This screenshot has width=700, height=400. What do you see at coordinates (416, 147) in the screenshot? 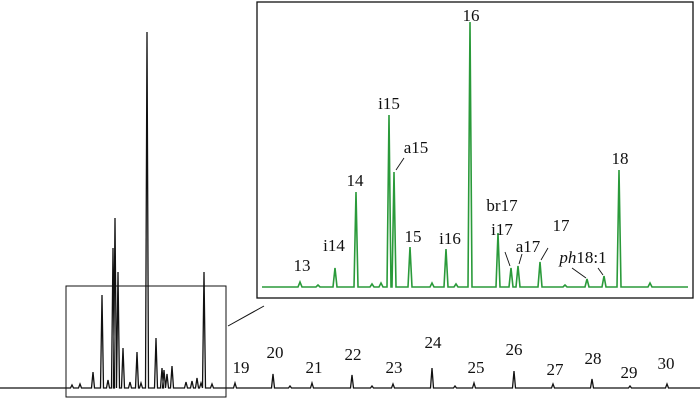
I see `peak-label: a15` at bounding box center [416, 147].